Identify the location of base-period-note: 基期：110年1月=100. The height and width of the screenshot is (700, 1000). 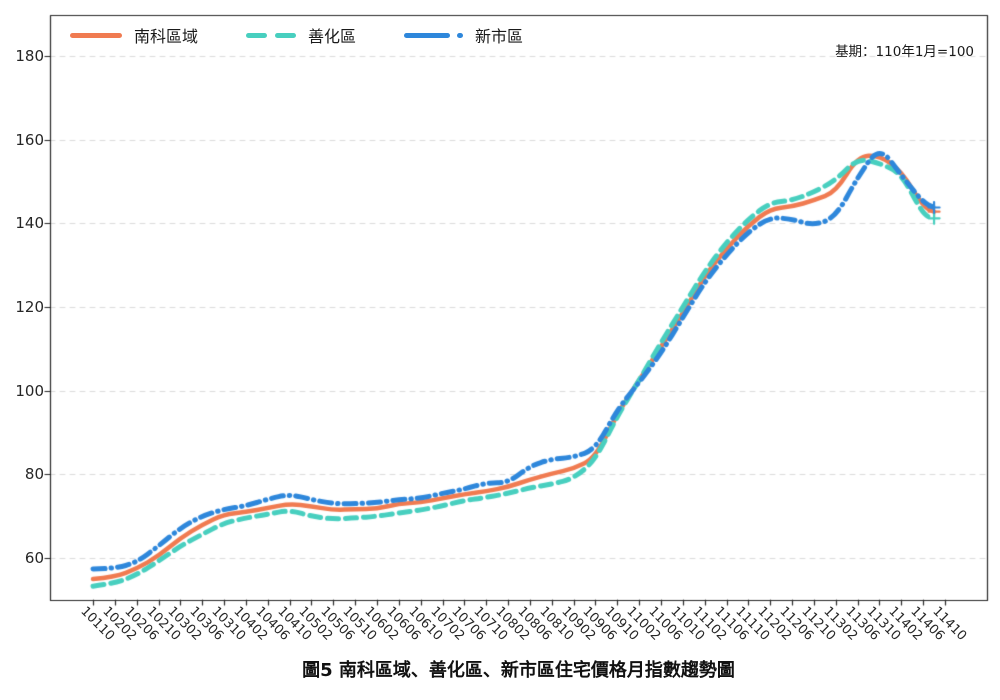
(904, 52).